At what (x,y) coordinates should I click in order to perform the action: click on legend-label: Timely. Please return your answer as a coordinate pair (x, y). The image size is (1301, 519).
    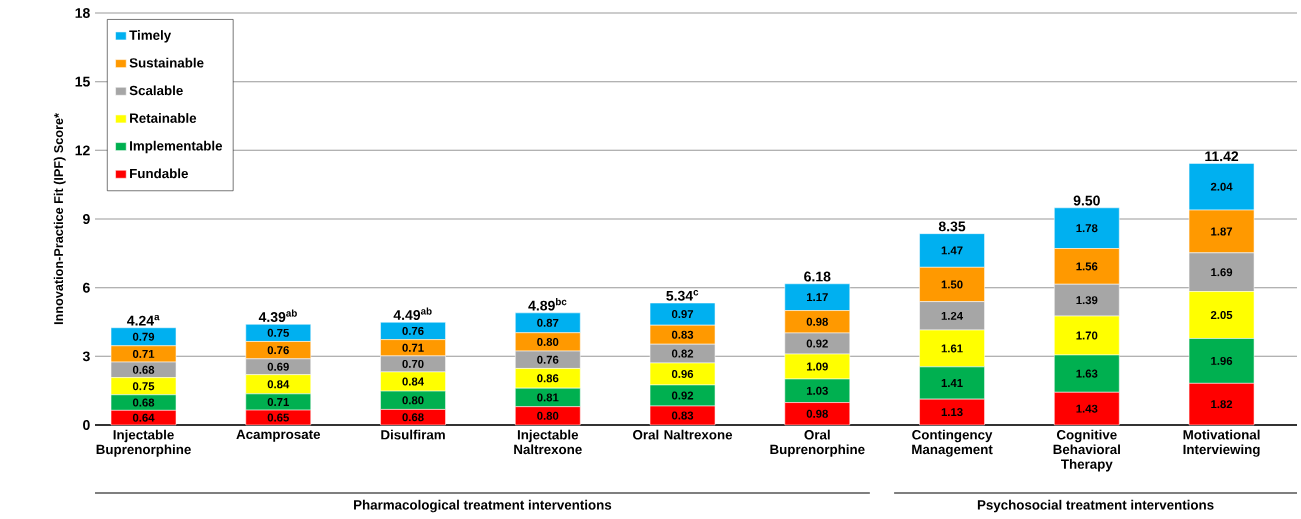
    Looking at the image, I should click on (150, 36).